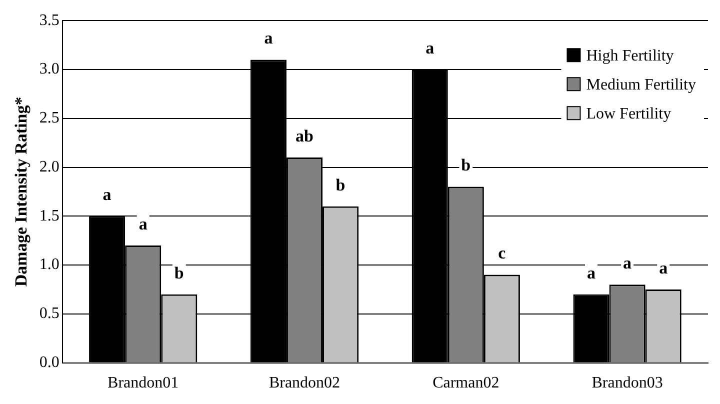 This screenshot has width=720, height=404. I want to click on y-tick-label: 3.0, so click(49, 69).